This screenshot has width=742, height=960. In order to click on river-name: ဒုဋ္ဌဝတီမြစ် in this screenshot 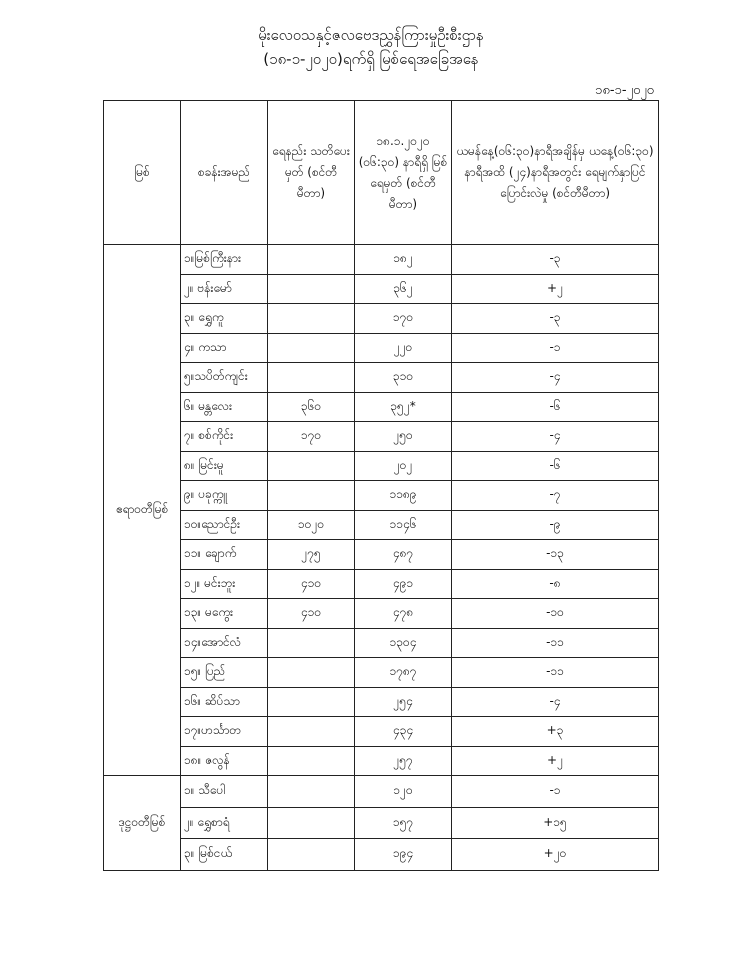, I will do `click(142, 823)`.